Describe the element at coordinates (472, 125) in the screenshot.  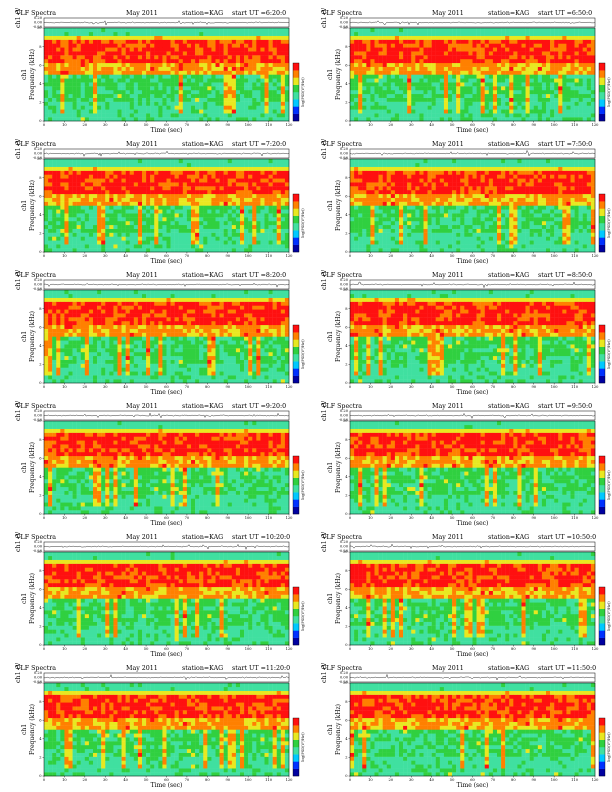
I see `spectrogram-xtick-label: 60` at that location.